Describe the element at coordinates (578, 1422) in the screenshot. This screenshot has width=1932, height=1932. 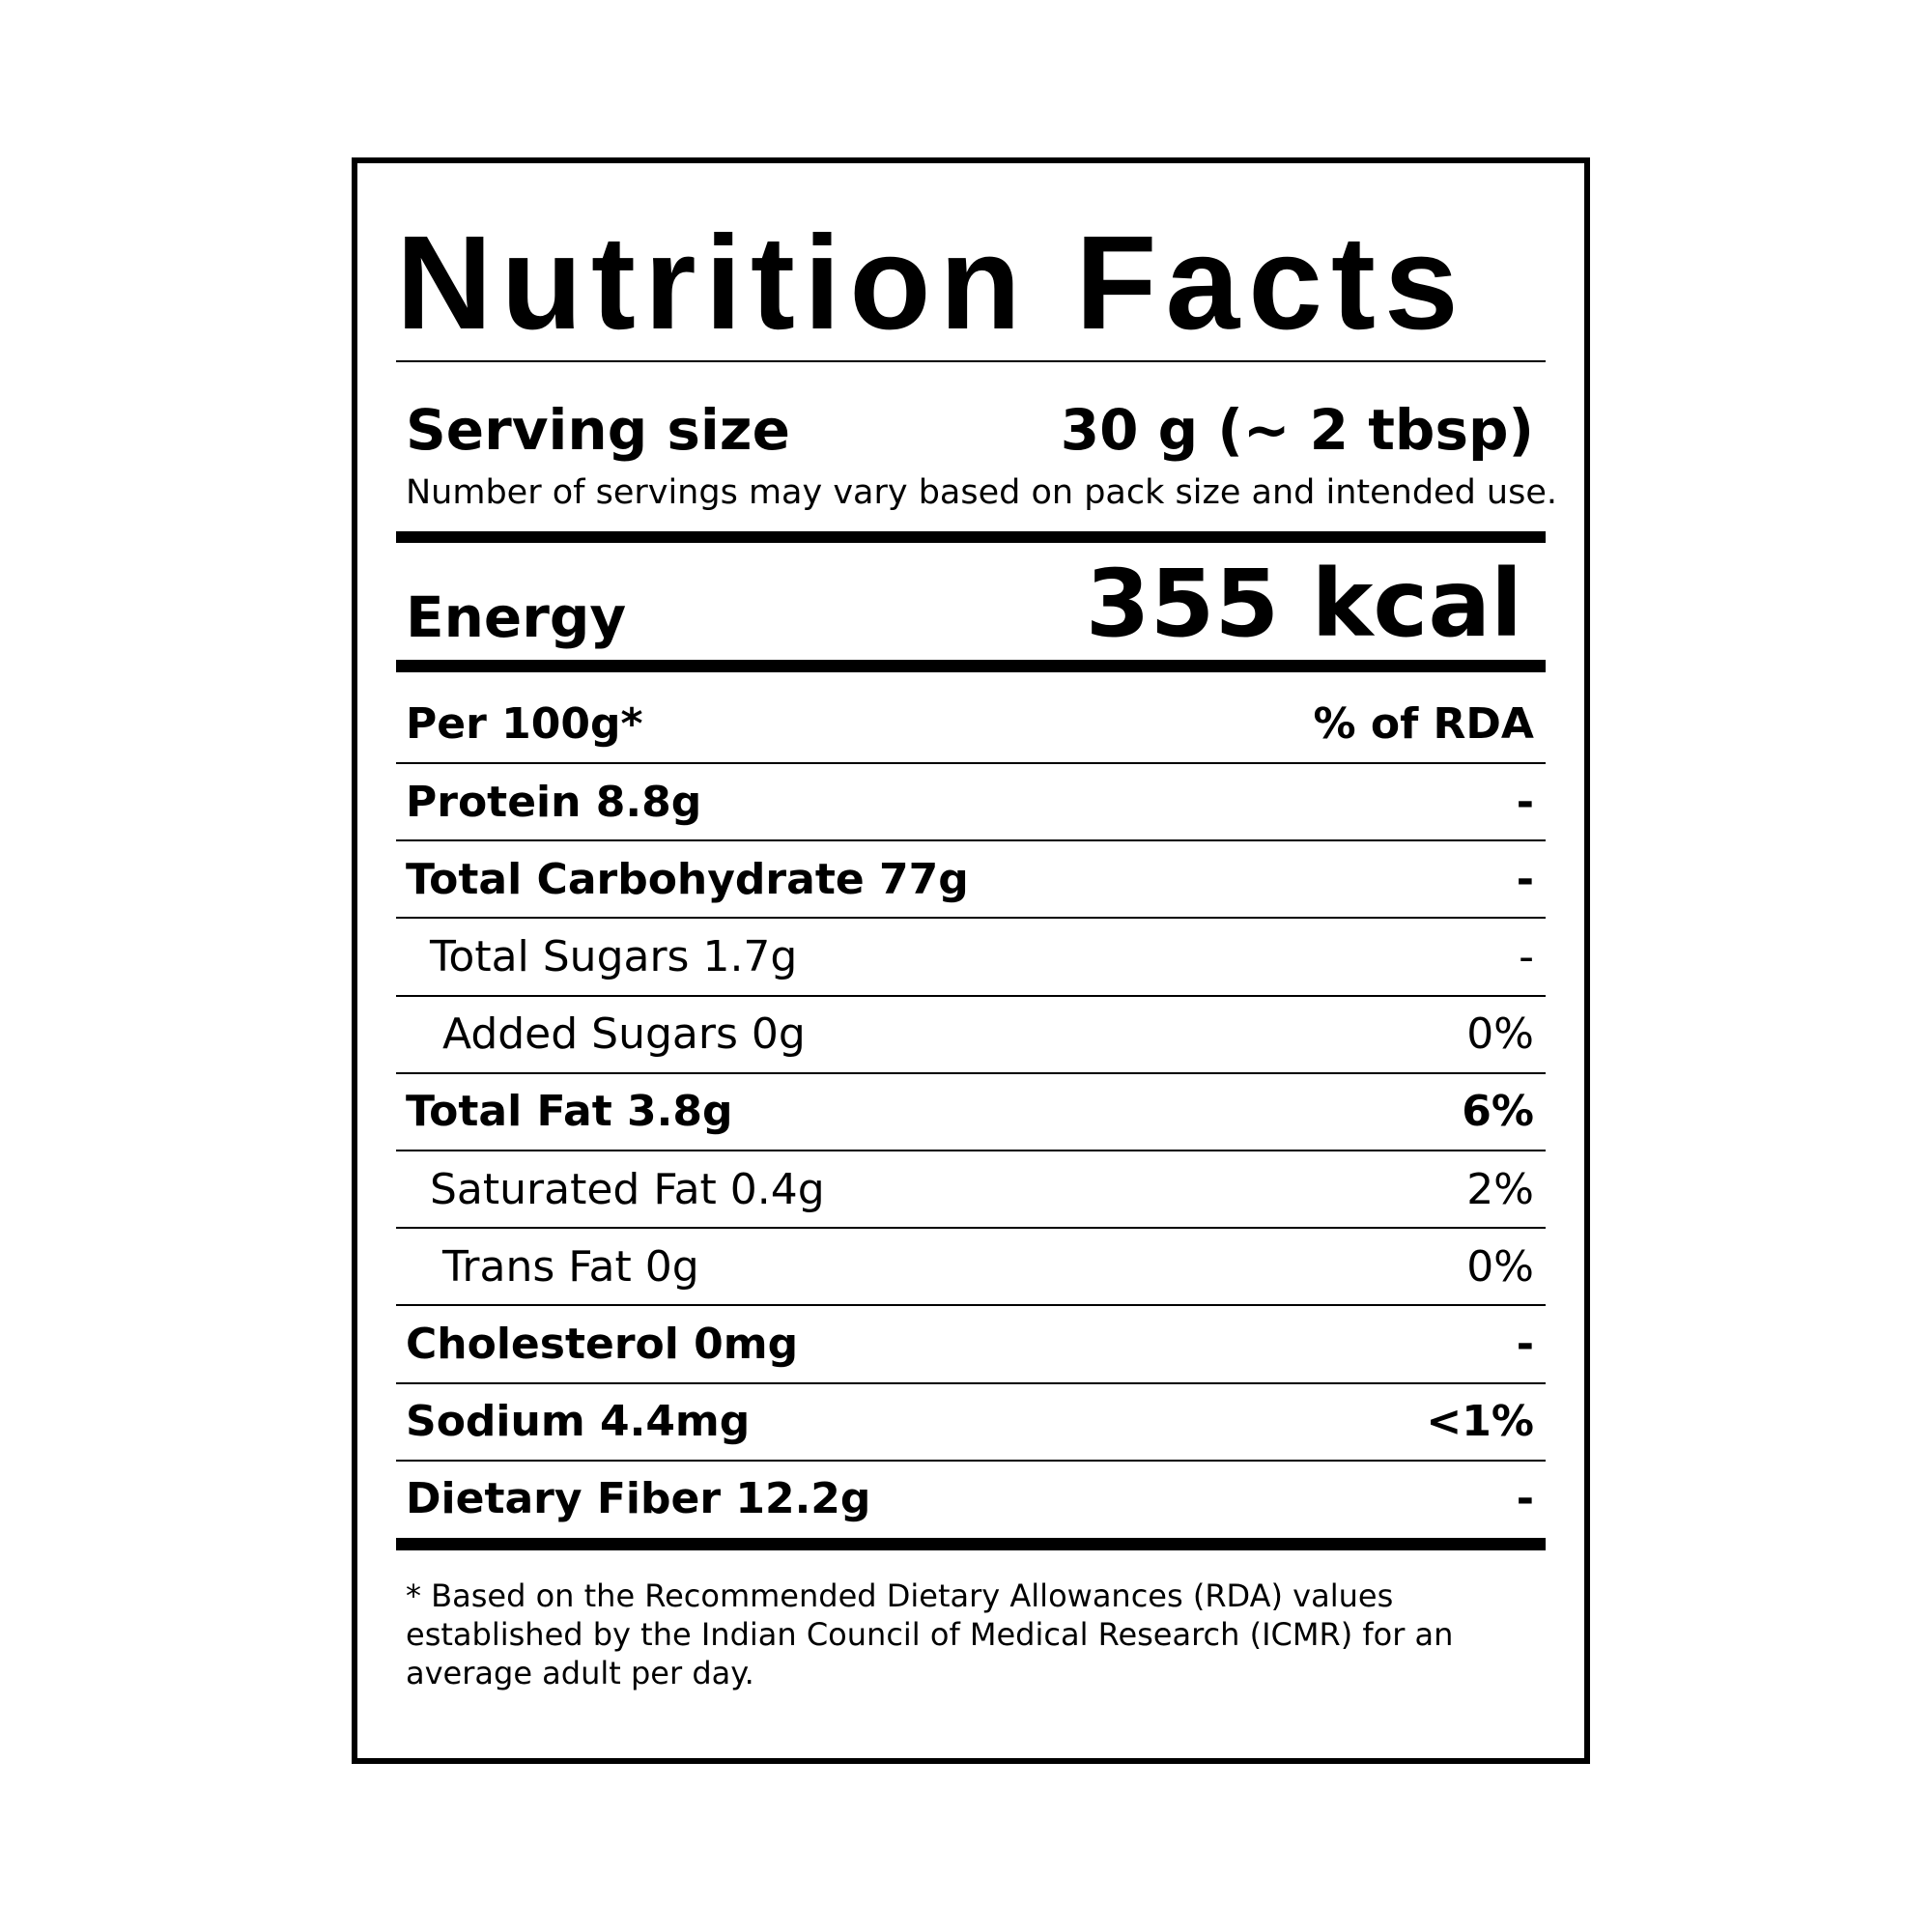
I see `nutrient-name: Sodium 4.4mg` at that location.